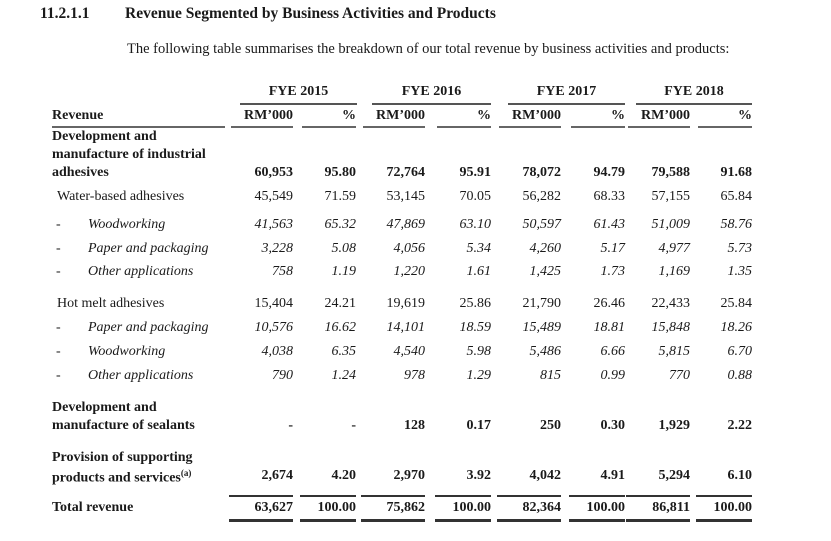 This screenshot has height=541, width=831. Describe the element at coordinates (674, 425) in the screenshot. I see `table-cell: 1,929` at that location.